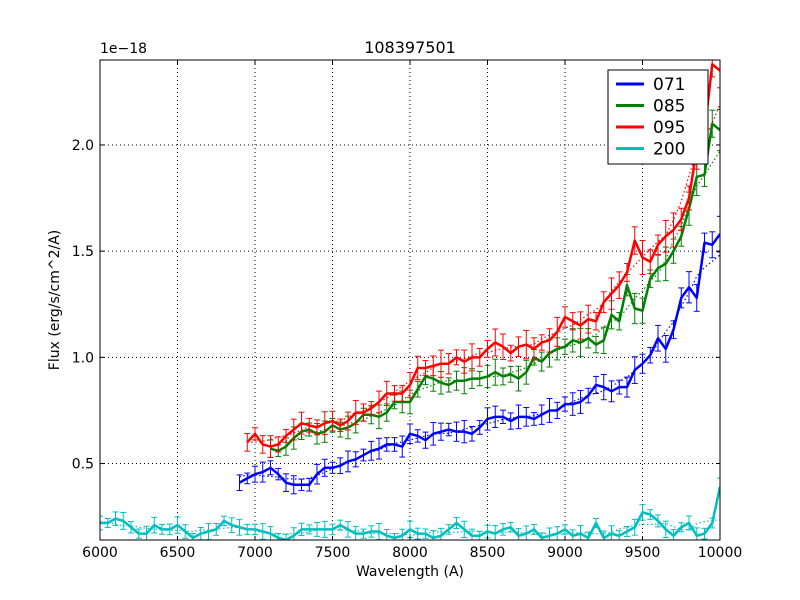 The height and width of the screenshot is (600, 800). I want to click on x-tick-label: 6000, so click(100, 553).